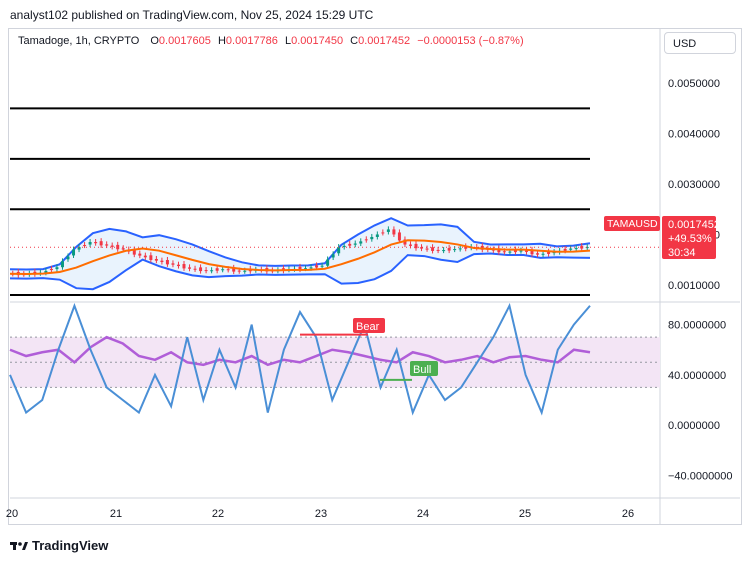 The width and height of the screenshot is (752, 562). Describe the element at coordinates (154, 41) in the screenshot. I see `open-label: O` at that location.